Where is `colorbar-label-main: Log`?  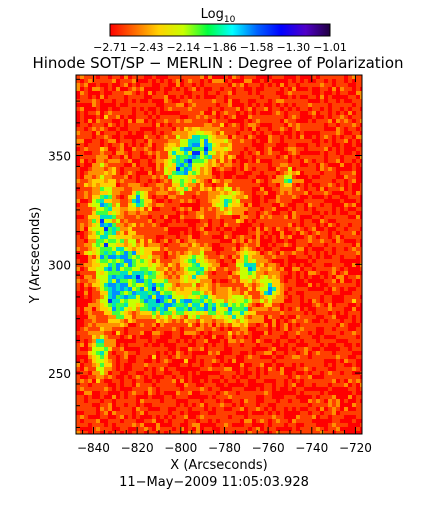 colorbar-label-main: Log is located at coordinates (212, 14).